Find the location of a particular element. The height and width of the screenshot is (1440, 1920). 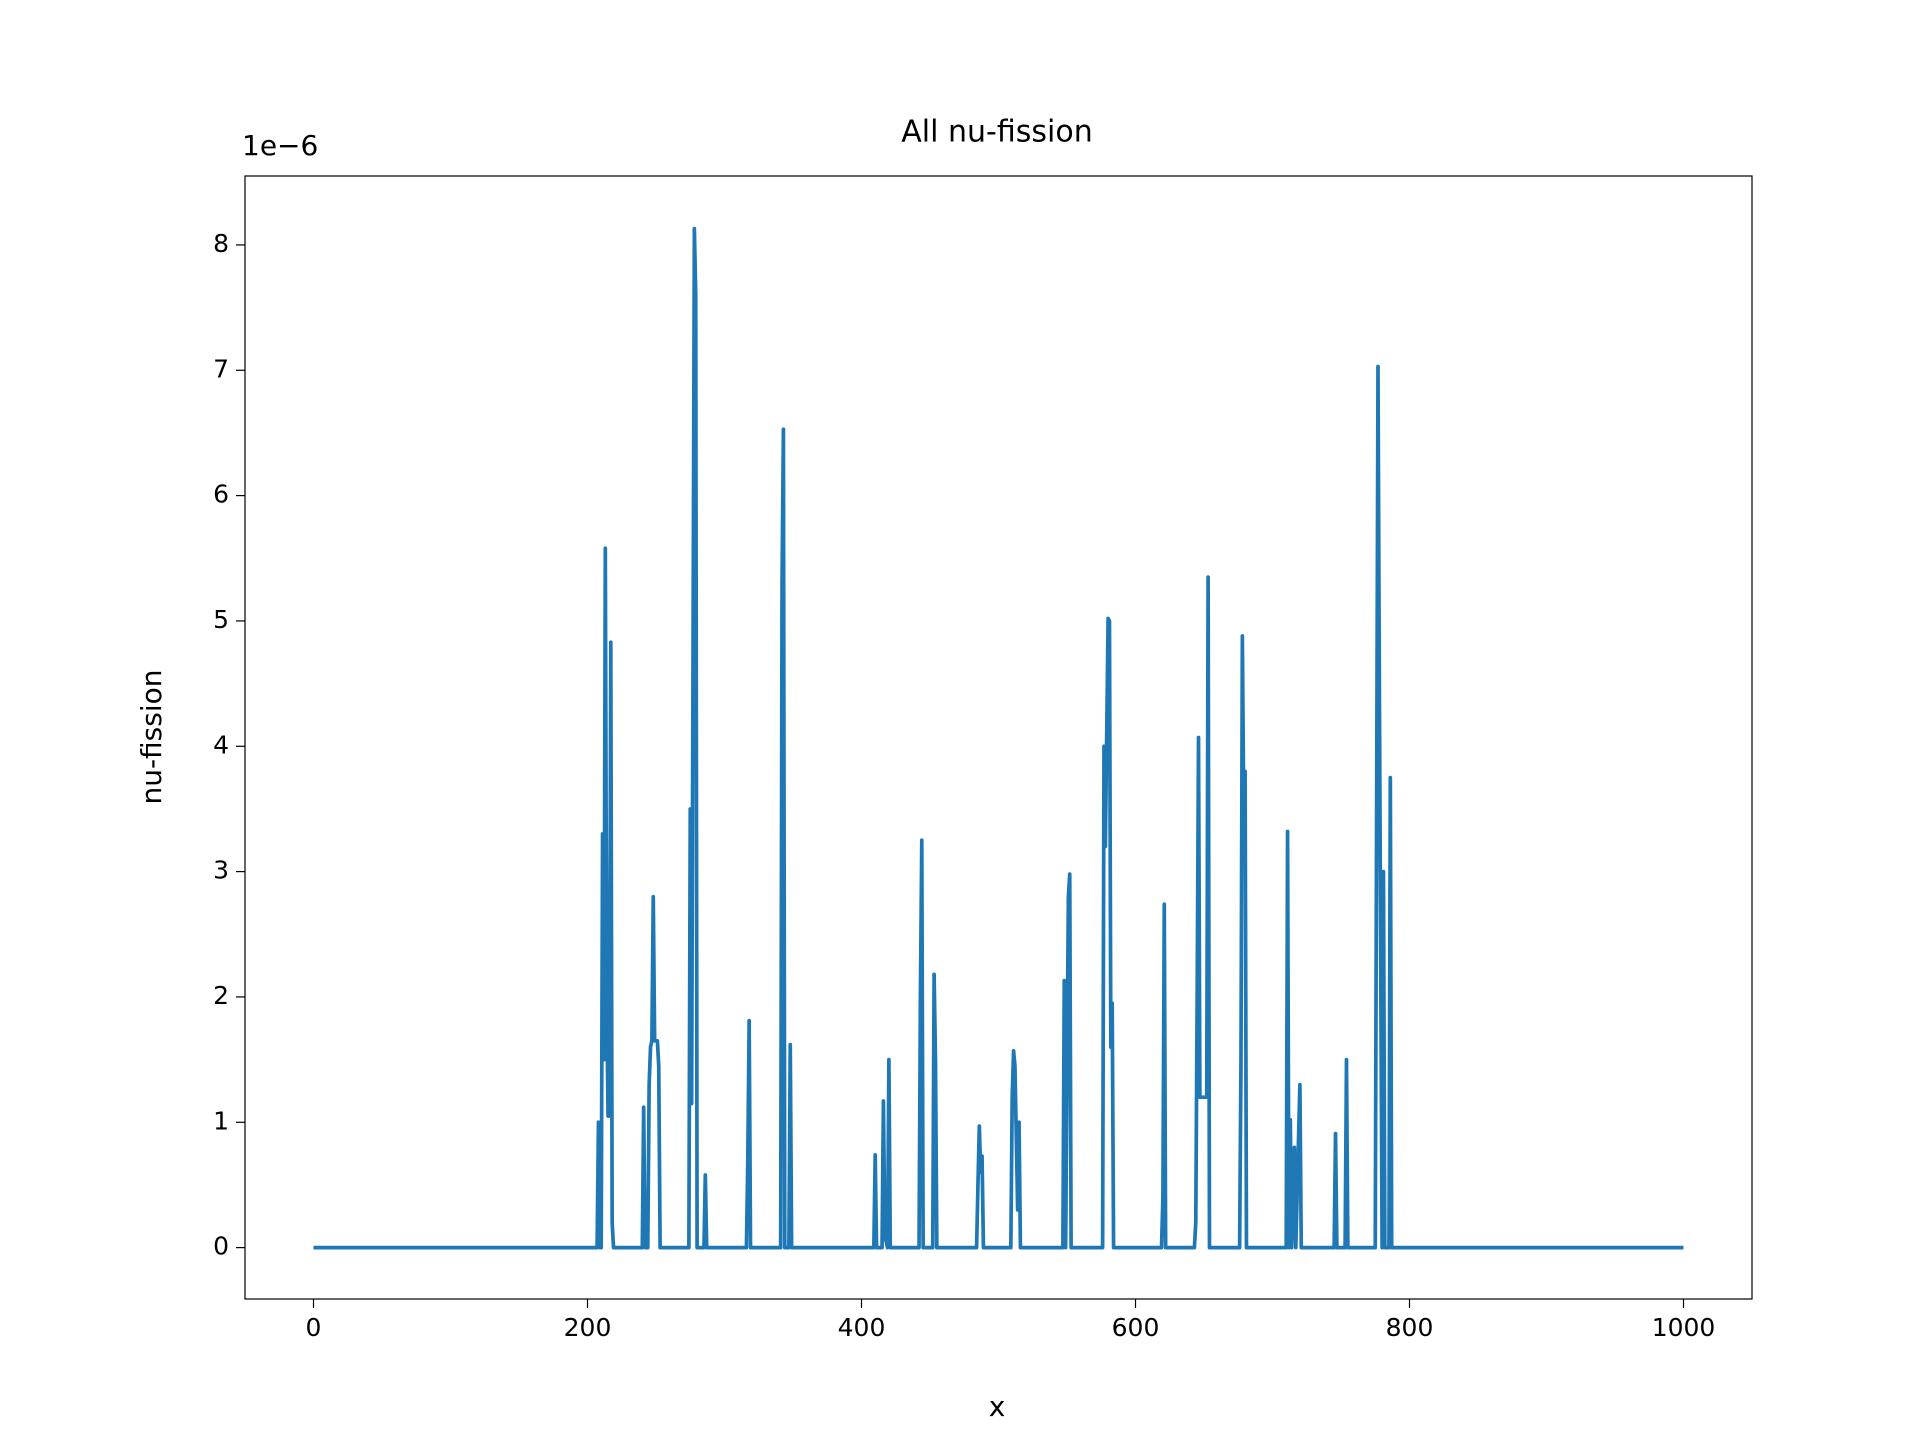

y-tick-label: 6 is located at coordinates (221, 494).